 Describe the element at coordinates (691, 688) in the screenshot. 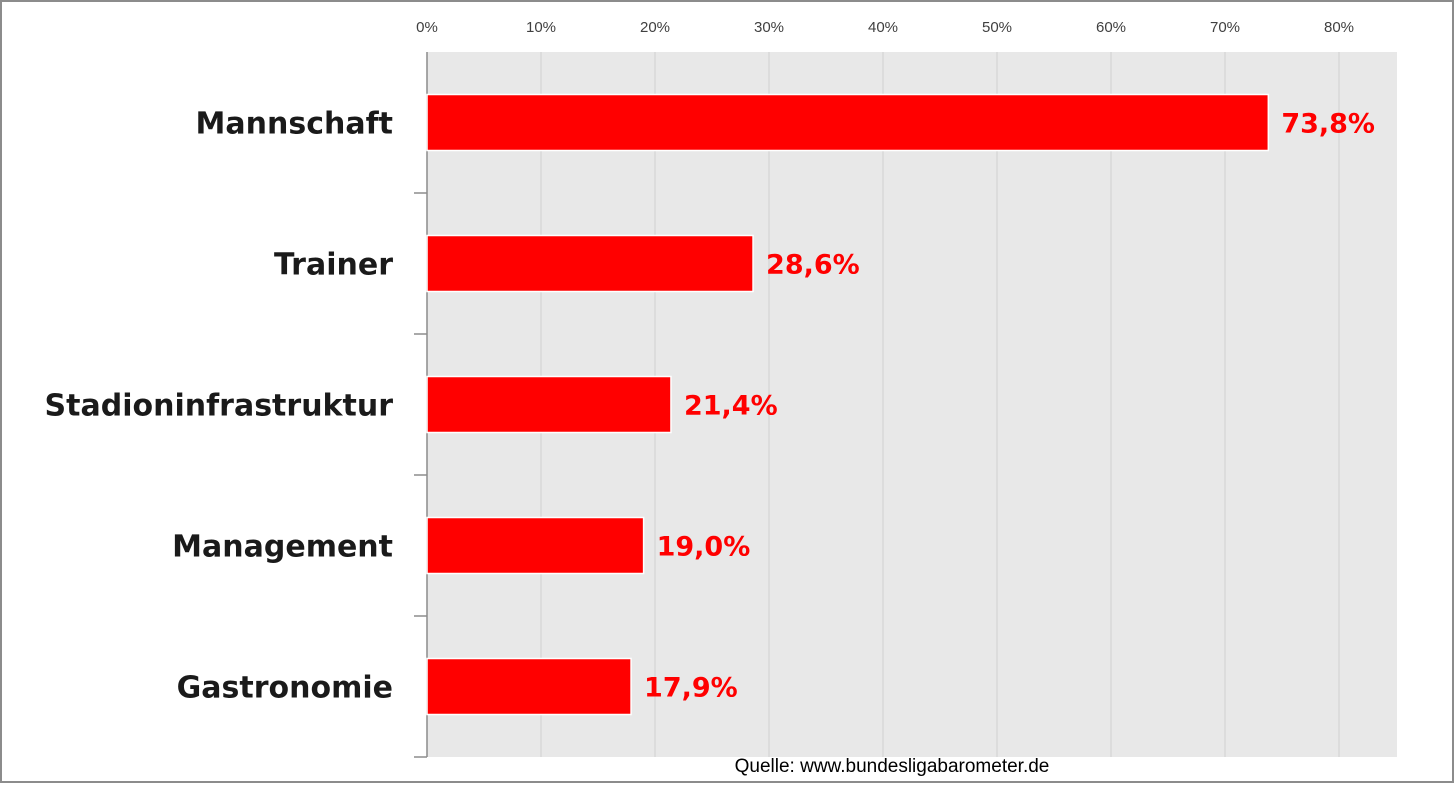

I see `value-label: 17,9%` at that location.